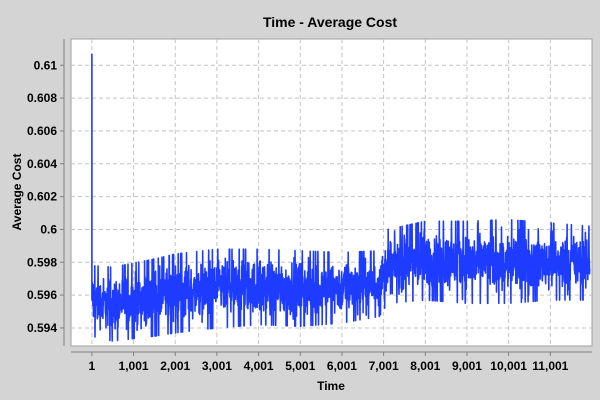 The height and width of the screenshot is (400, 600). What do you see at coordinates (42, 98) in the screenshot?
I see `y-tick-label: 0.608` at bounding box center [42, 98].